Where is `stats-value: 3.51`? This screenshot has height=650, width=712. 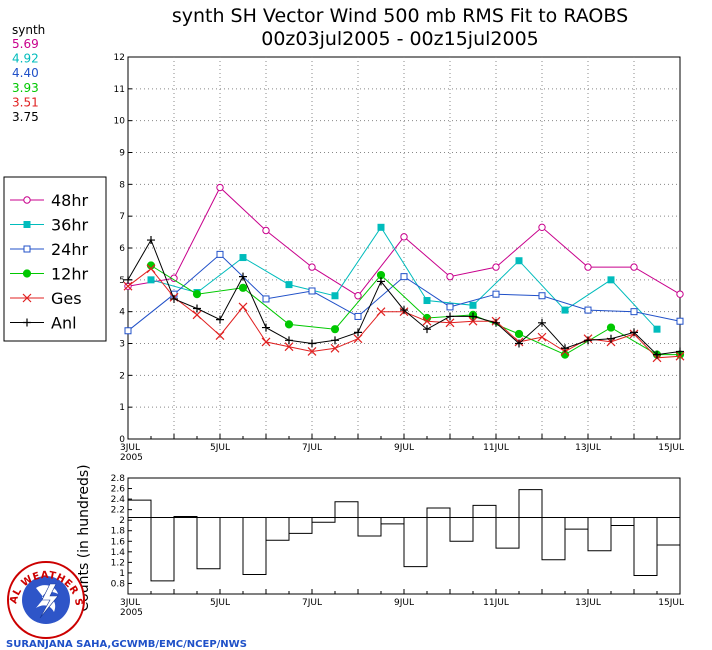 stats-value: 3.51 is located at coordinates (25, 102).